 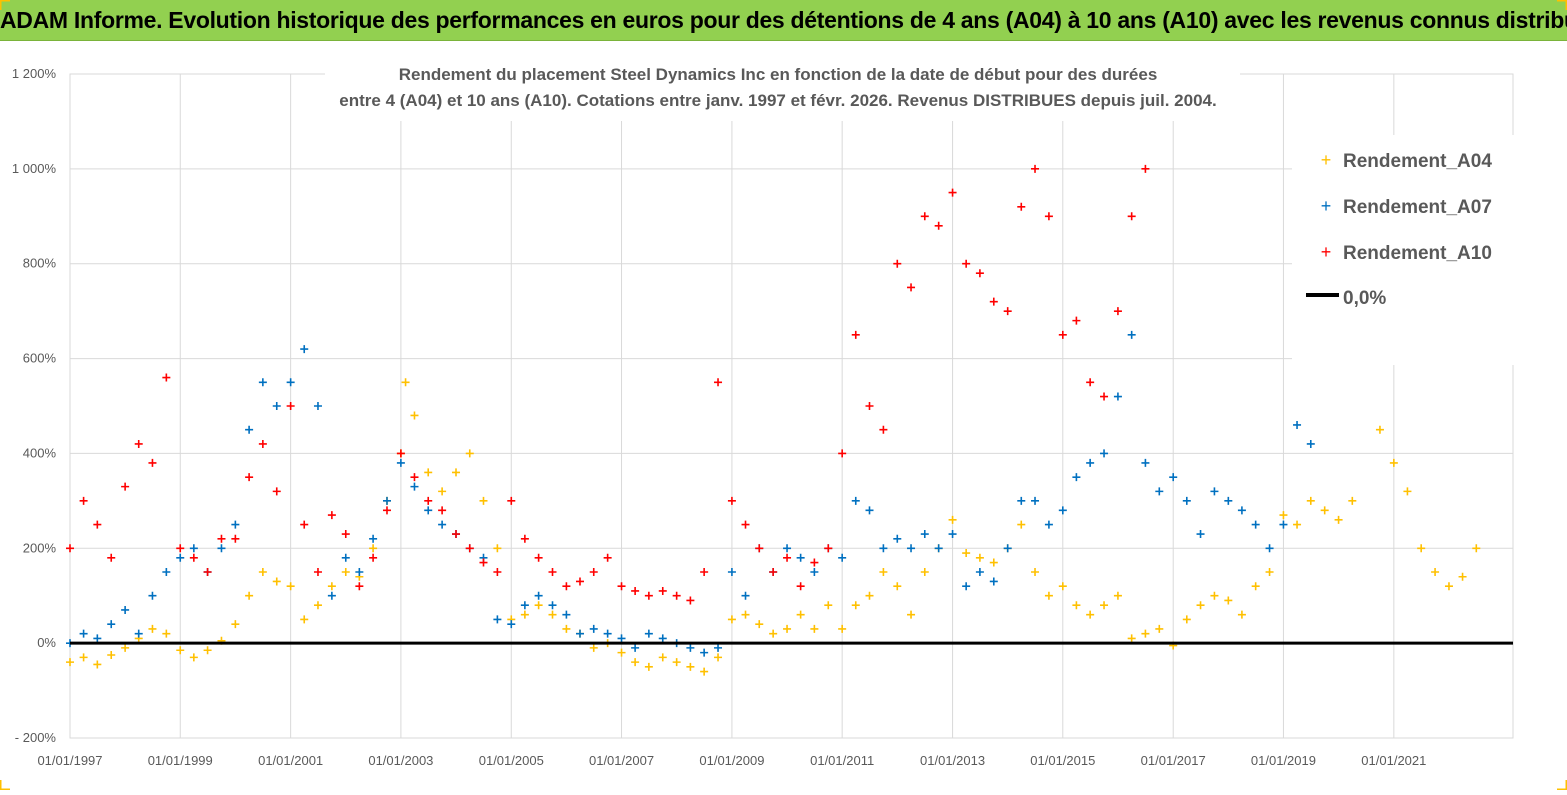 I want to click on y-tick-label: 1 000%, so click(x=34, y=168).